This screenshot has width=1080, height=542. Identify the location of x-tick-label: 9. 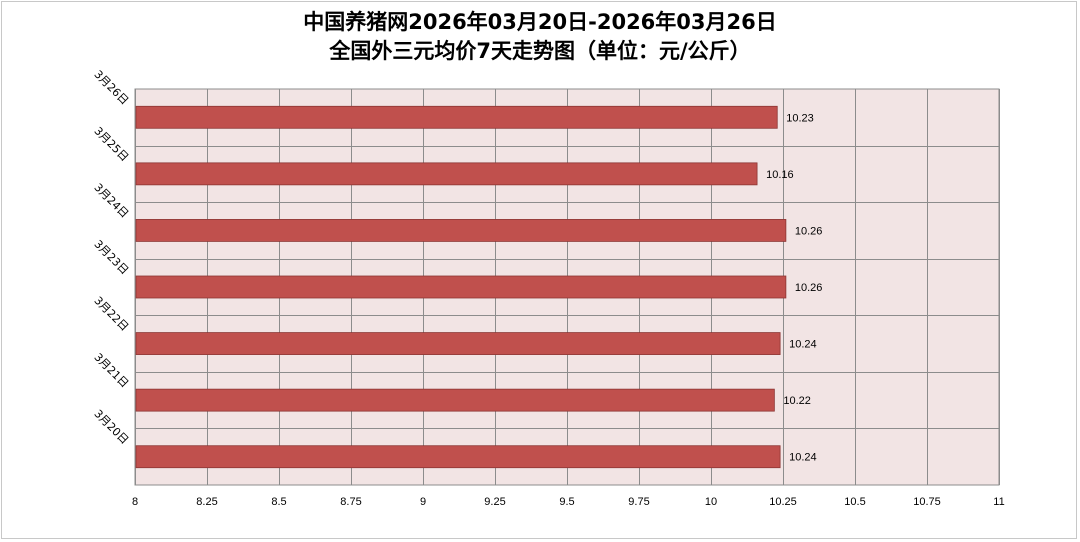
(423, 502).